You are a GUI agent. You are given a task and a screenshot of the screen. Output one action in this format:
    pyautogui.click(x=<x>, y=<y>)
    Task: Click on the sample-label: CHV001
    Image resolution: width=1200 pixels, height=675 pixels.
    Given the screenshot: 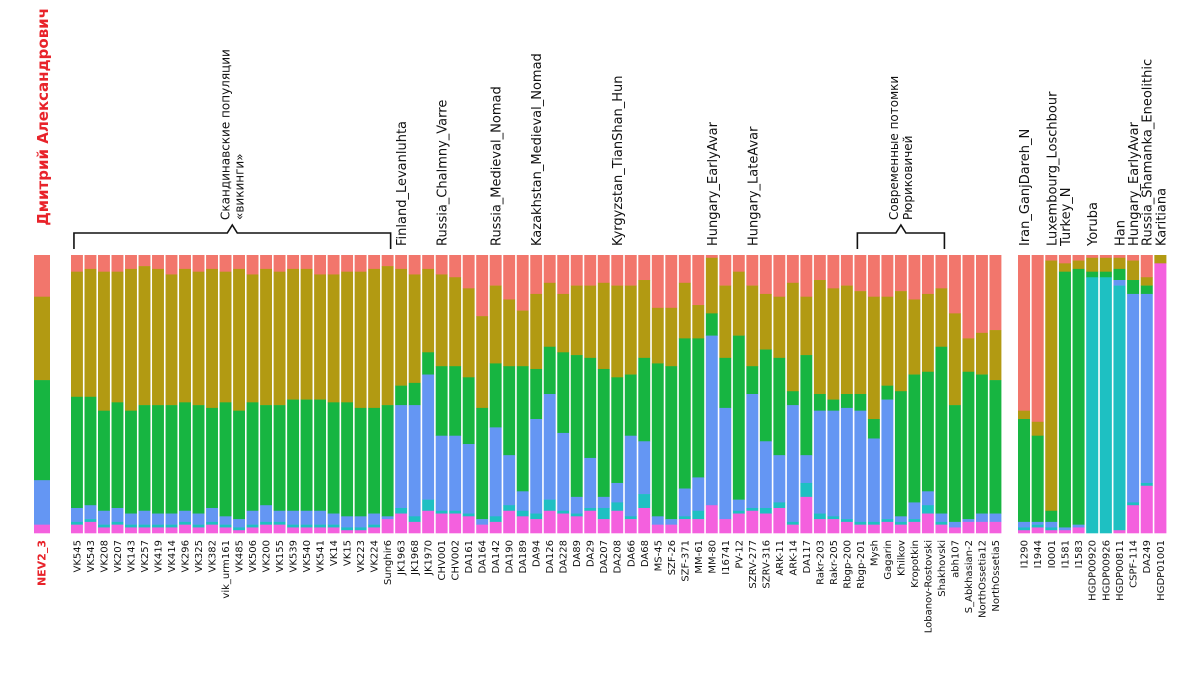 What is the action you would take?
    pyautogui.click(x=442, y=560)
    